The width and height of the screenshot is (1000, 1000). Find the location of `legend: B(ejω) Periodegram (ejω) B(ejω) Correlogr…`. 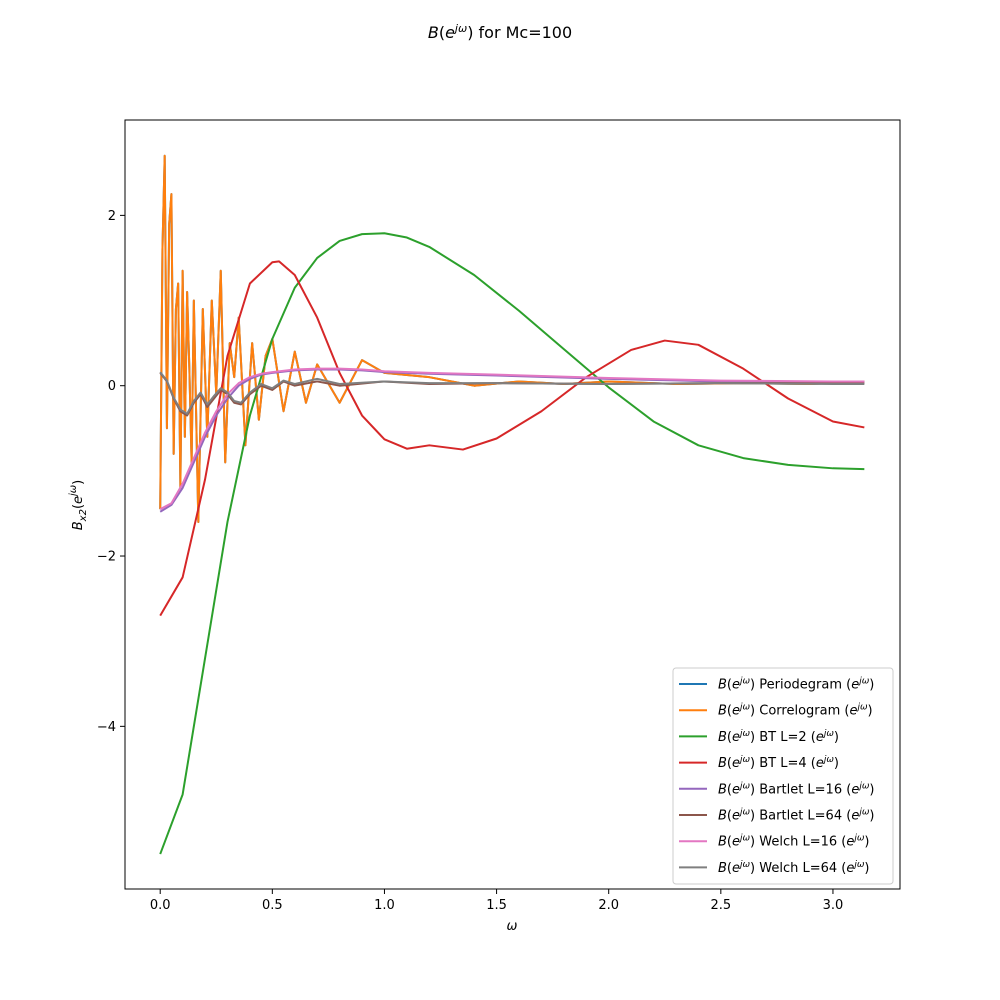

legend: B(ejω) Periodegram (ejω) B(ejω) Correlogr… is located at coordinates (783, 776).